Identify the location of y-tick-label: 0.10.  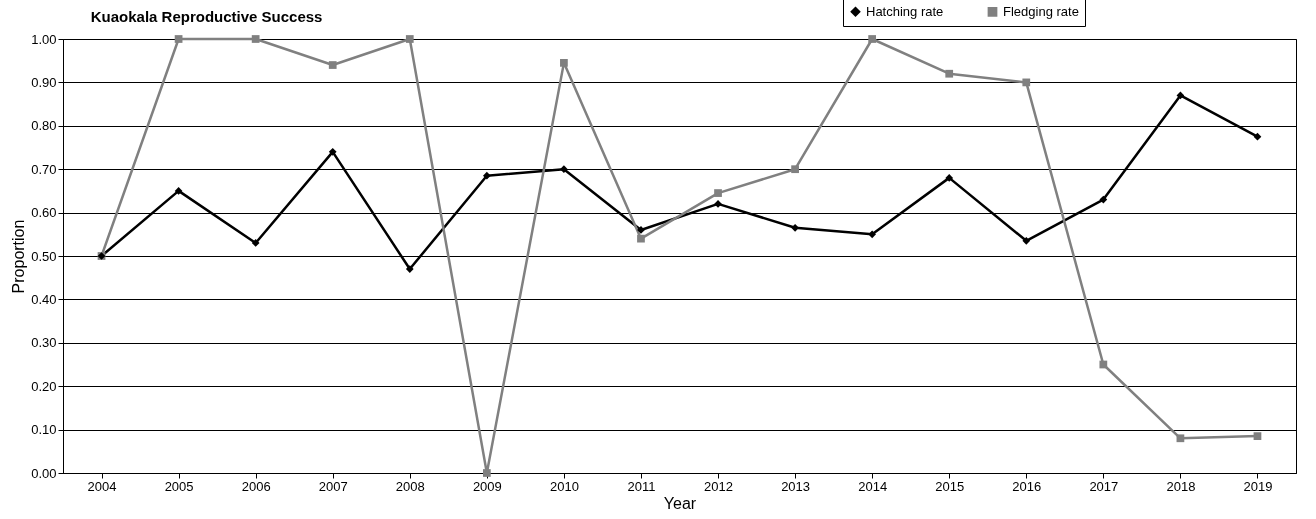
(44, 430).